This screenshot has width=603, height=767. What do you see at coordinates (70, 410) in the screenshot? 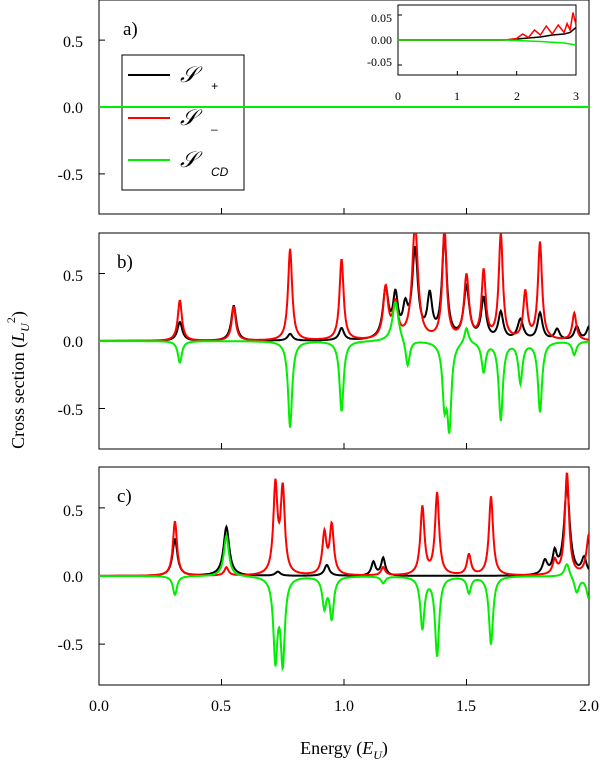
I see `panel-b-ytick-2: -0.5` at bounding box center [70, 410].